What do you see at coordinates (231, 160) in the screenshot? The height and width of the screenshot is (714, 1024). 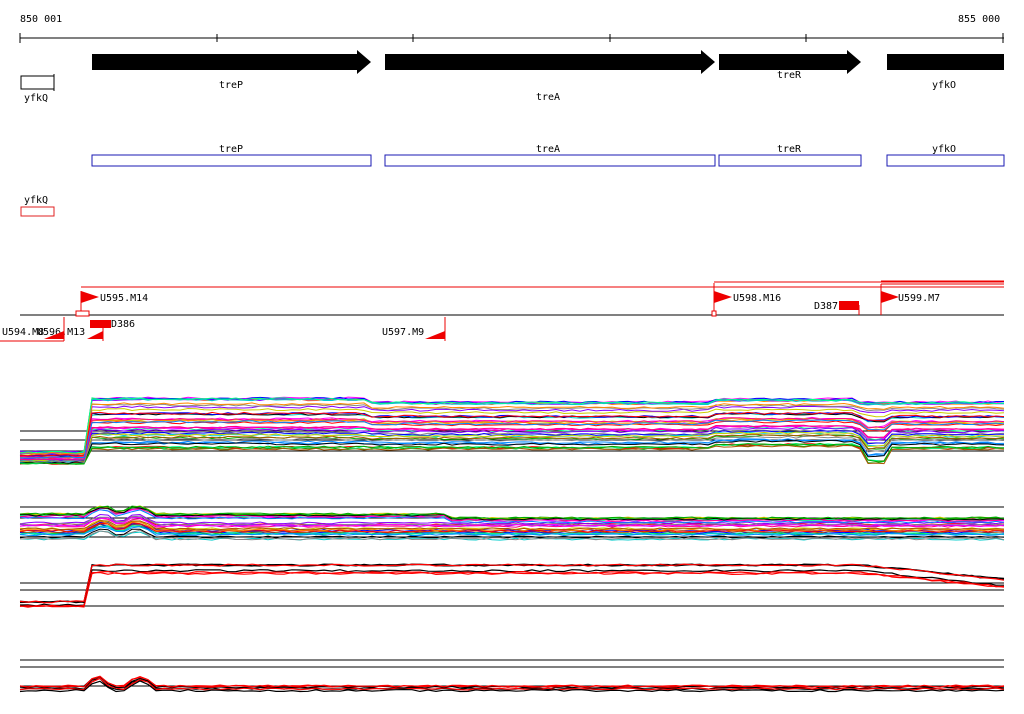 I see `transcript-treP` at bounding box center [231, 160].